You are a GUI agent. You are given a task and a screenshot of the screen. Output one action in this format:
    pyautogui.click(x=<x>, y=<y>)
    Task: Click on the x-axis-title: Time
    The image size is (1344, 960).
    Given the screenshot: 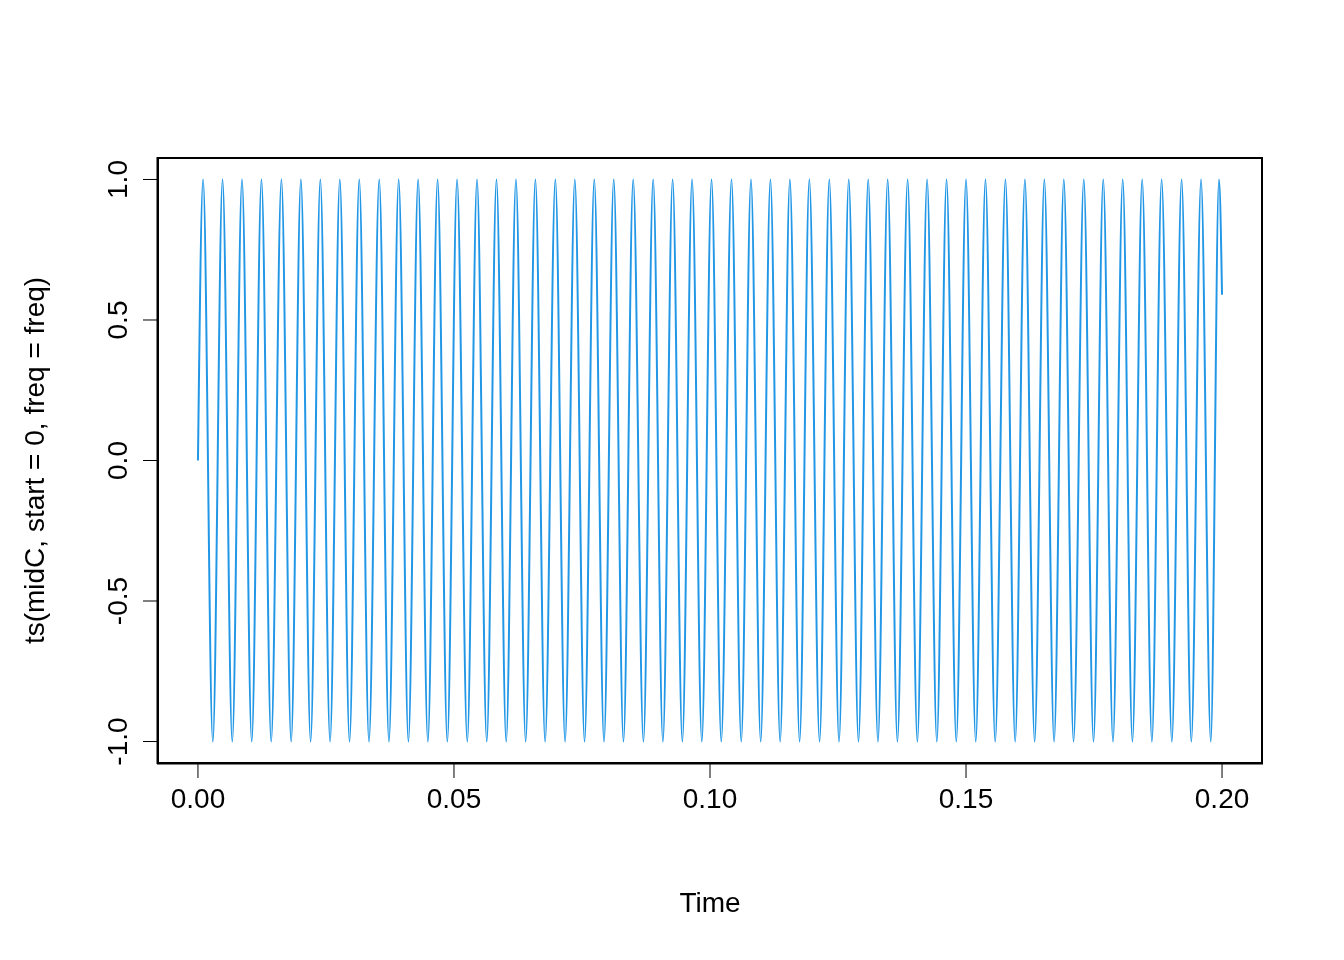 What is the action you would take?
    pyautogui.click(x=710, y=902)
    